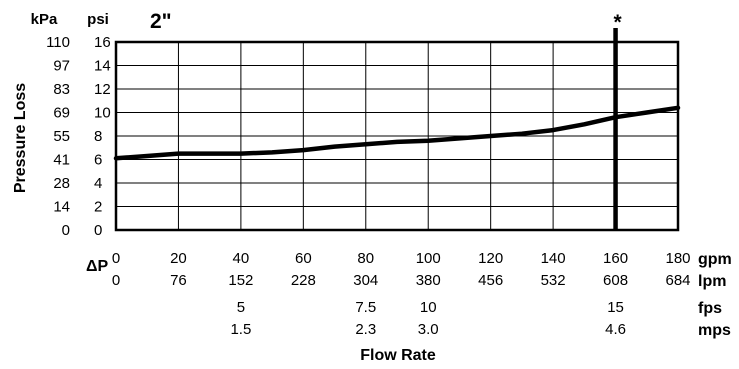 The width and height of the screenshot is (739, 369). Describe the element at coordinates (61, 183) in the screenshot. I see `y-tick-kpa: 28` at that location.